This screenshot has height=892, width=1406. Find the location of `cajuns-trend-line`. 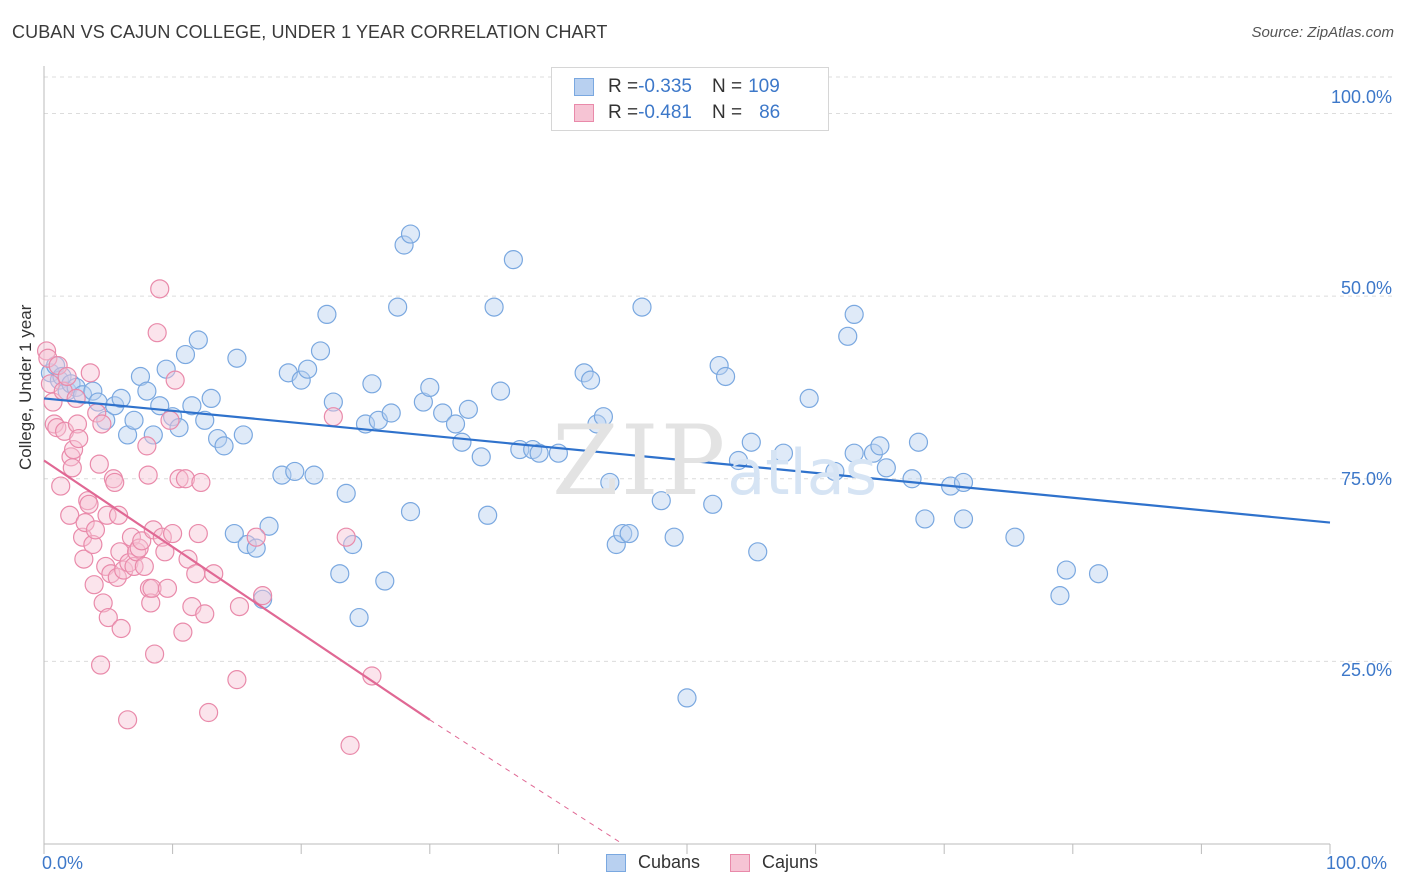

cajuns-trend-line is located at coordinates (237, 590).